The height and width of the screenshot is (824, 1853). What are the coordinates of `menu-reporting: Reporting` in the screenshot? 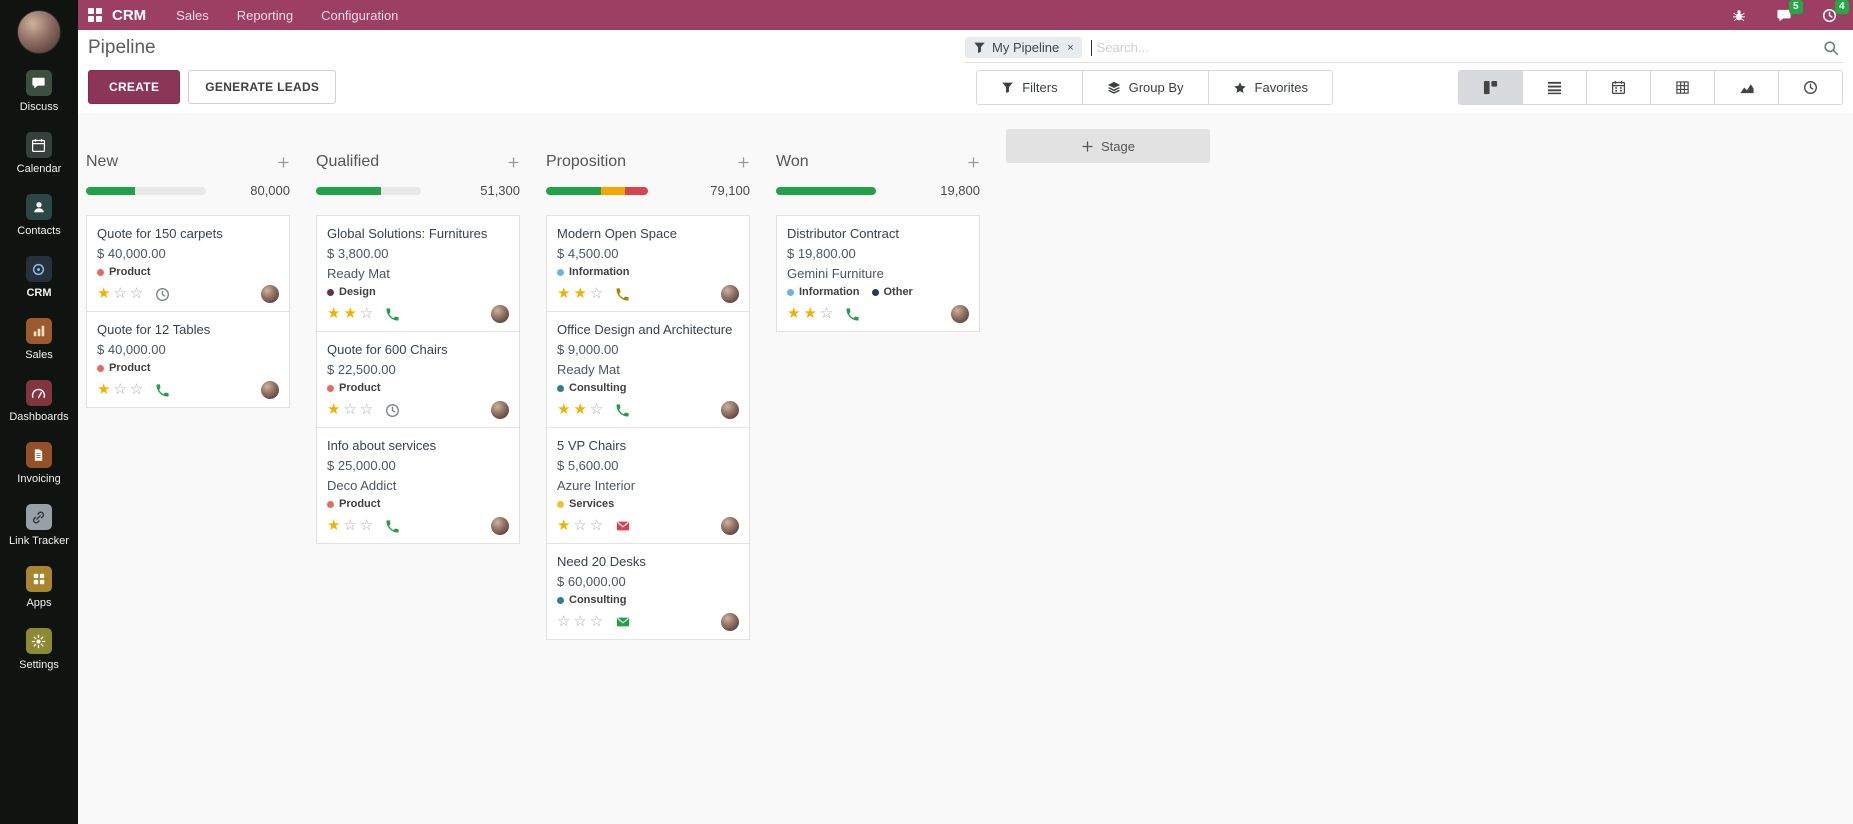 It's located at (265, 15).